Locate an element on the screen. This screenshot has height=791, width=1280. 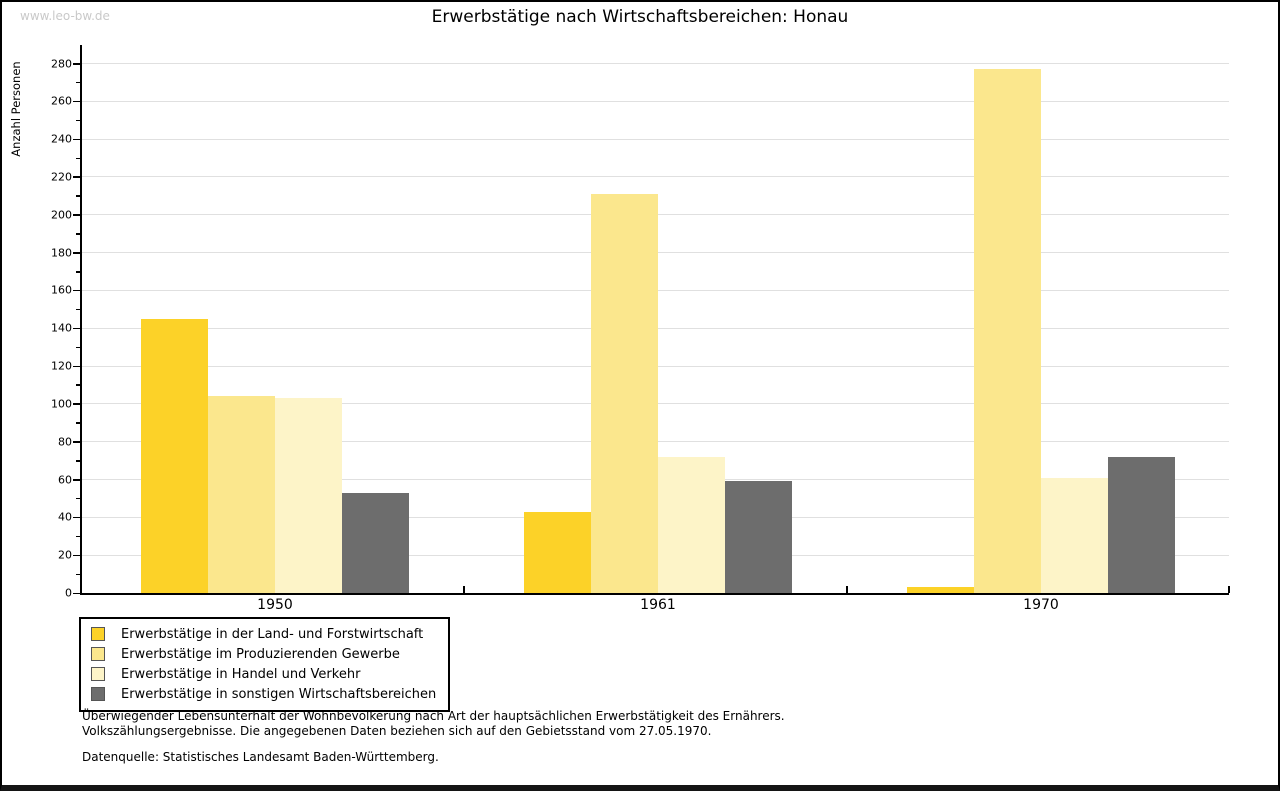
y-axis-tick-label: 280 is located at coordinates (61, 63).